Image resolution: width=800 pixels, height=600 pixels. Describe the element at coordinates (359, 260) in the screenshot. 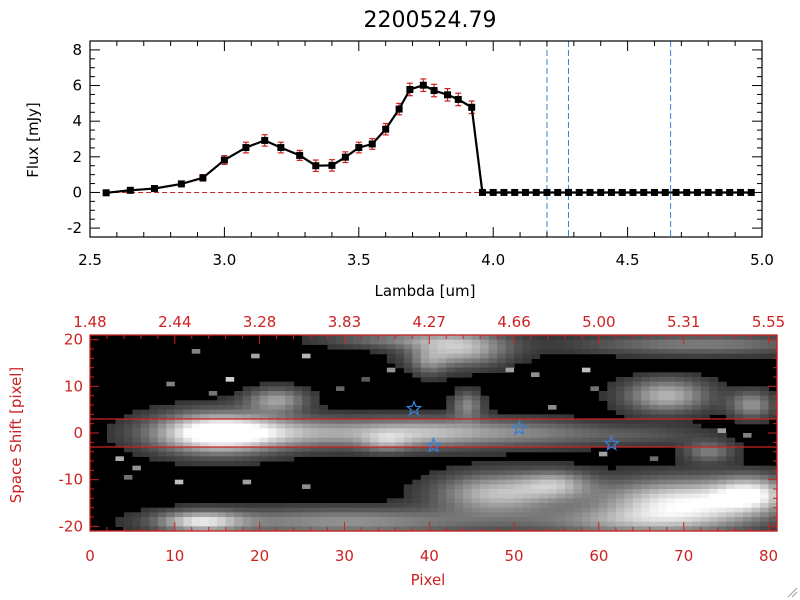

I see `sed-x-tick-label: 3.5` at that location.